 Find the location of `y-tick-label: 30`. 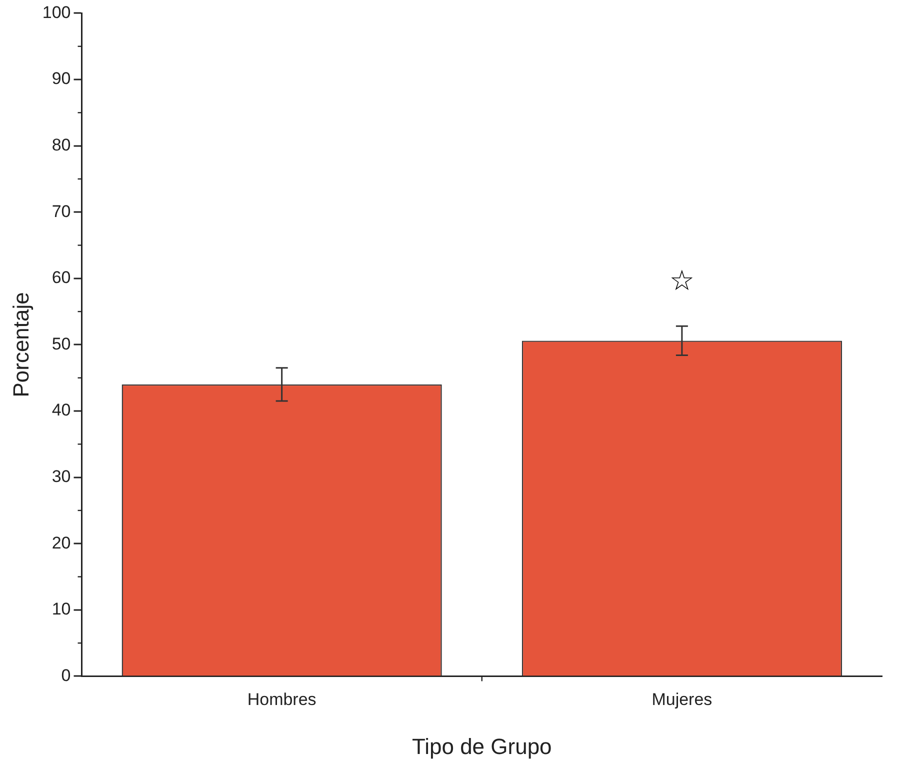

y-tick-label: 30 is located at coordinates (61, 476).